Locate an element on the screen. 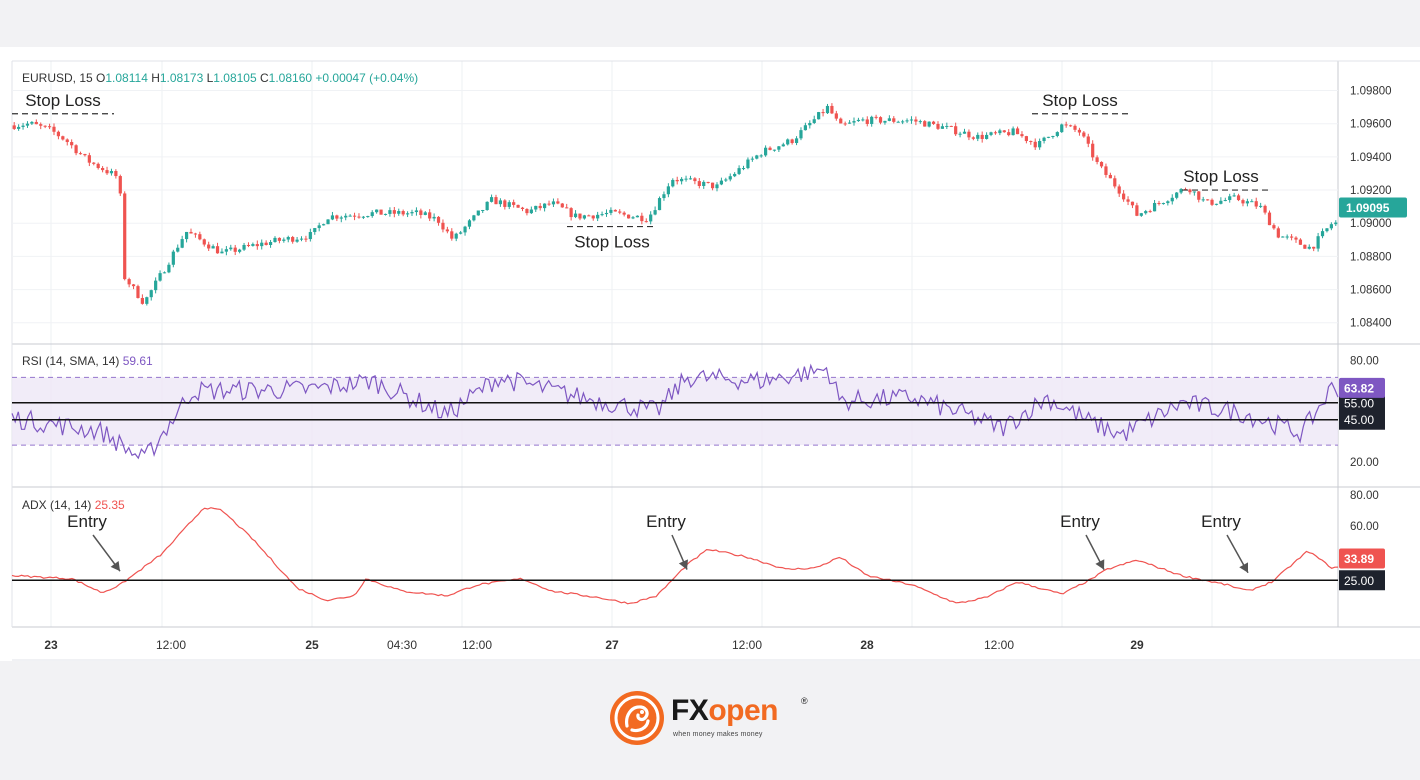 The image size is (1420, 780). fxopen-logo: FXopen ® when money makes money is located at coordinates (714, 718).